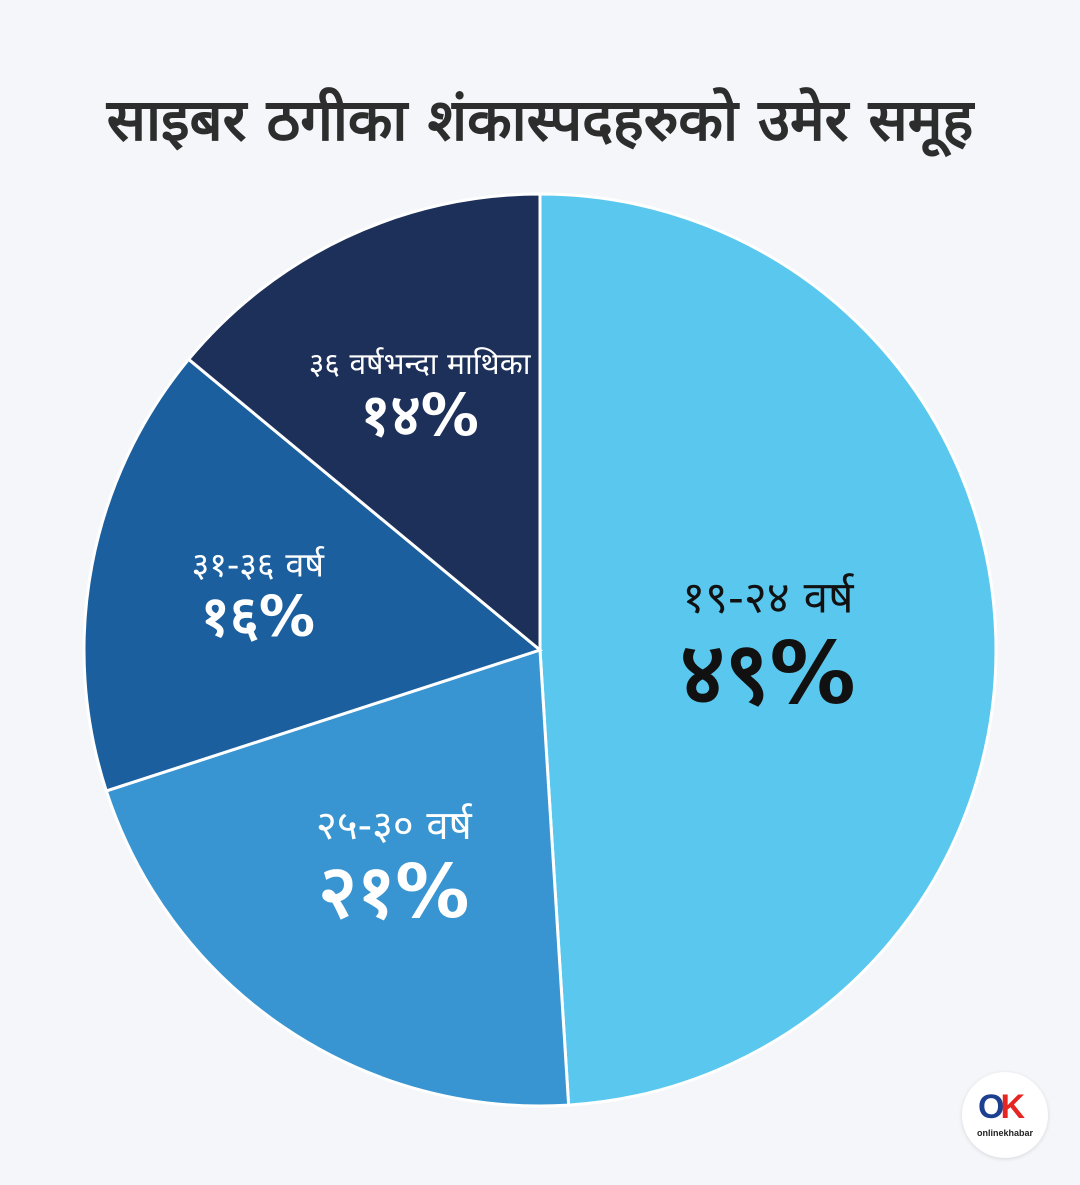 The width and height of the screenshot is (1080, 1185). Describe the element at coordinates (258, 616) in the screenshot. I see `slice-value-3: १६%` at that location.